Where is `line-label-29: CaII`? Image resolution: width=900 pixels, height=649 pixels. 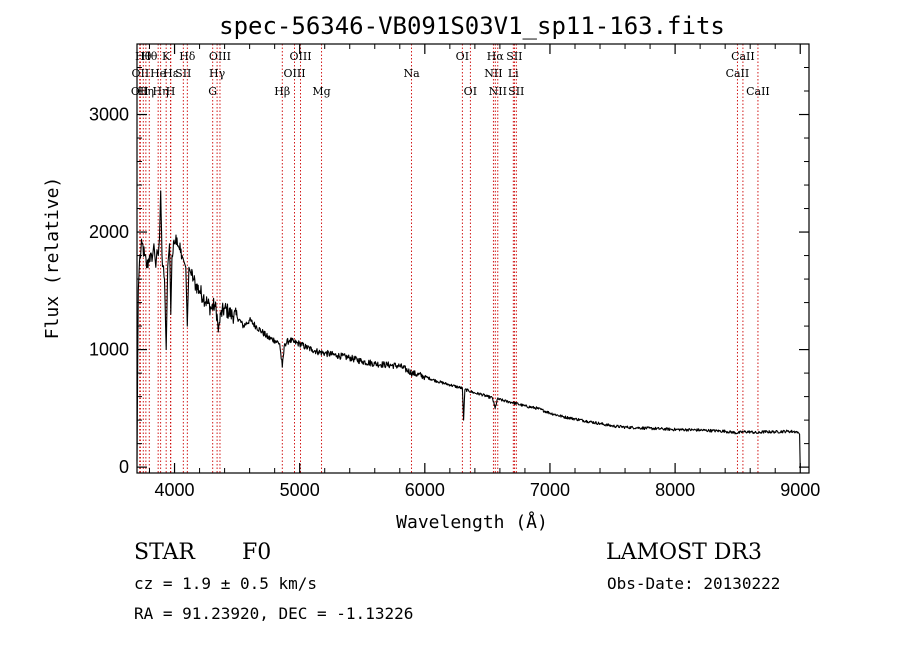 line-label-29: CaII is located at coordinates (743, 56).